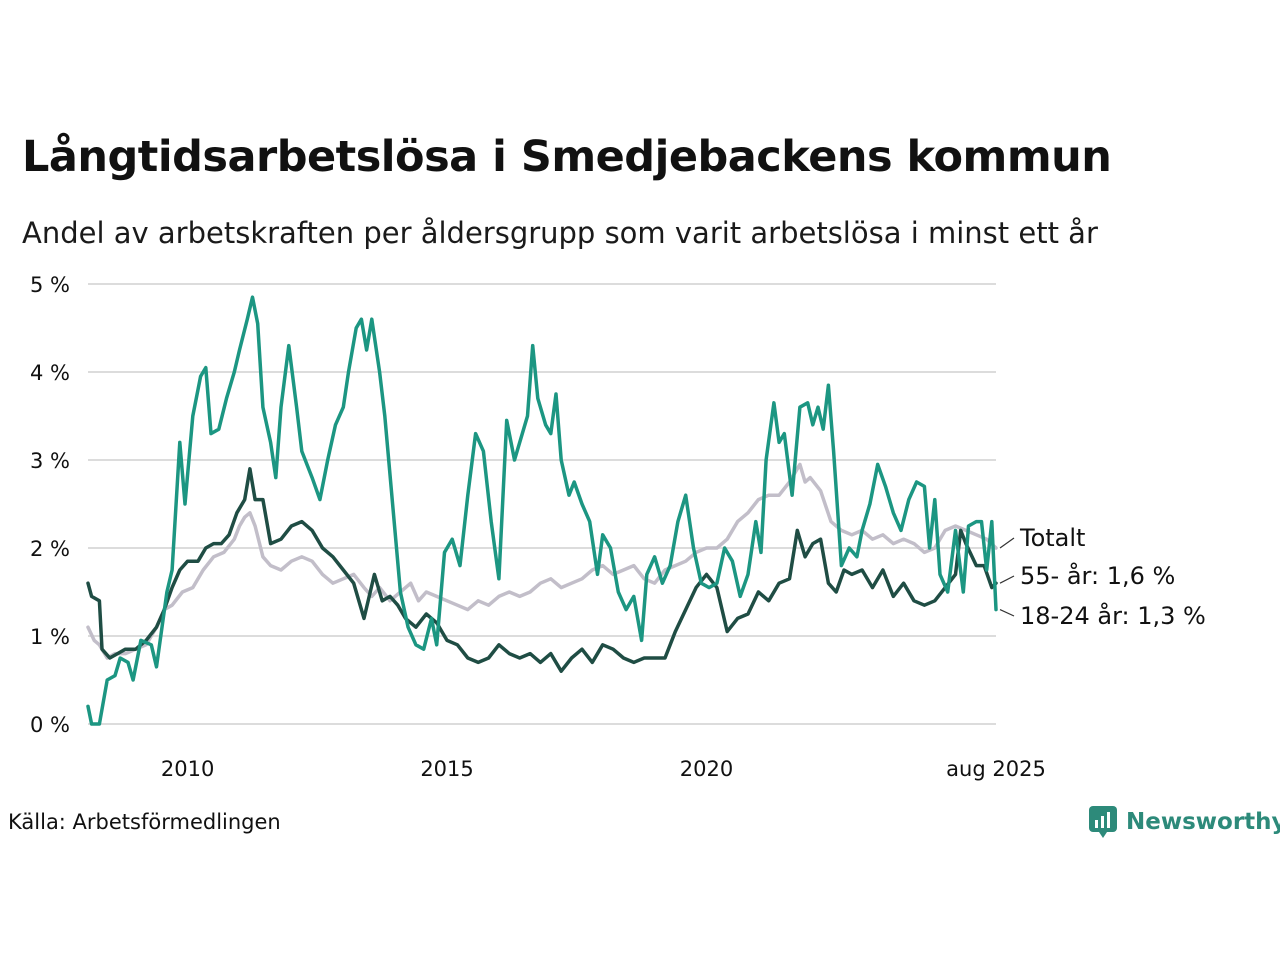 This screenshot has height=960, width=1280. What do you see at coordinates (996, 769) in the screenshot?
I see `x-tick-label: aug 2025` at bounding box center [996, 769].